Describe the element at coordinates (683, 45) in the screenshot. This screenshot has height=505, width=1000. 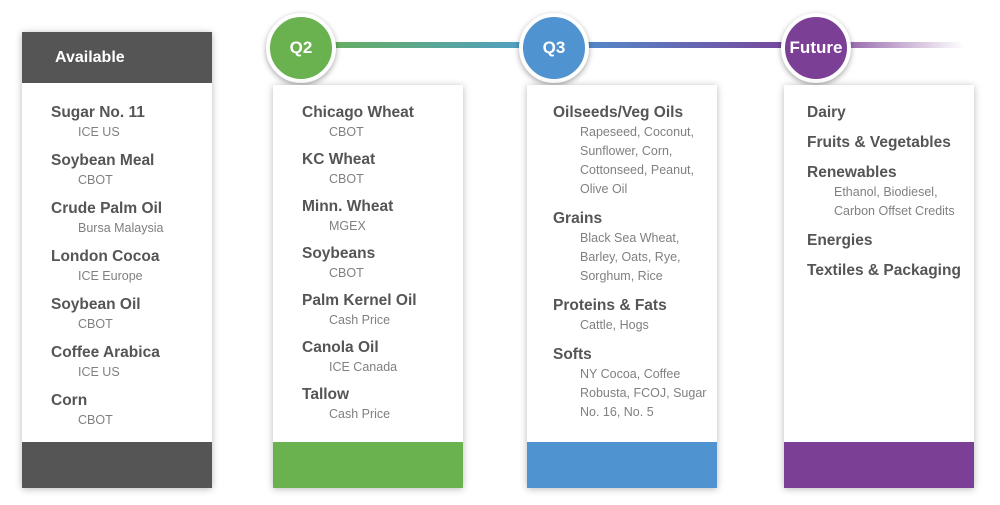
I see `timeline-connector-q3-future` at that location.